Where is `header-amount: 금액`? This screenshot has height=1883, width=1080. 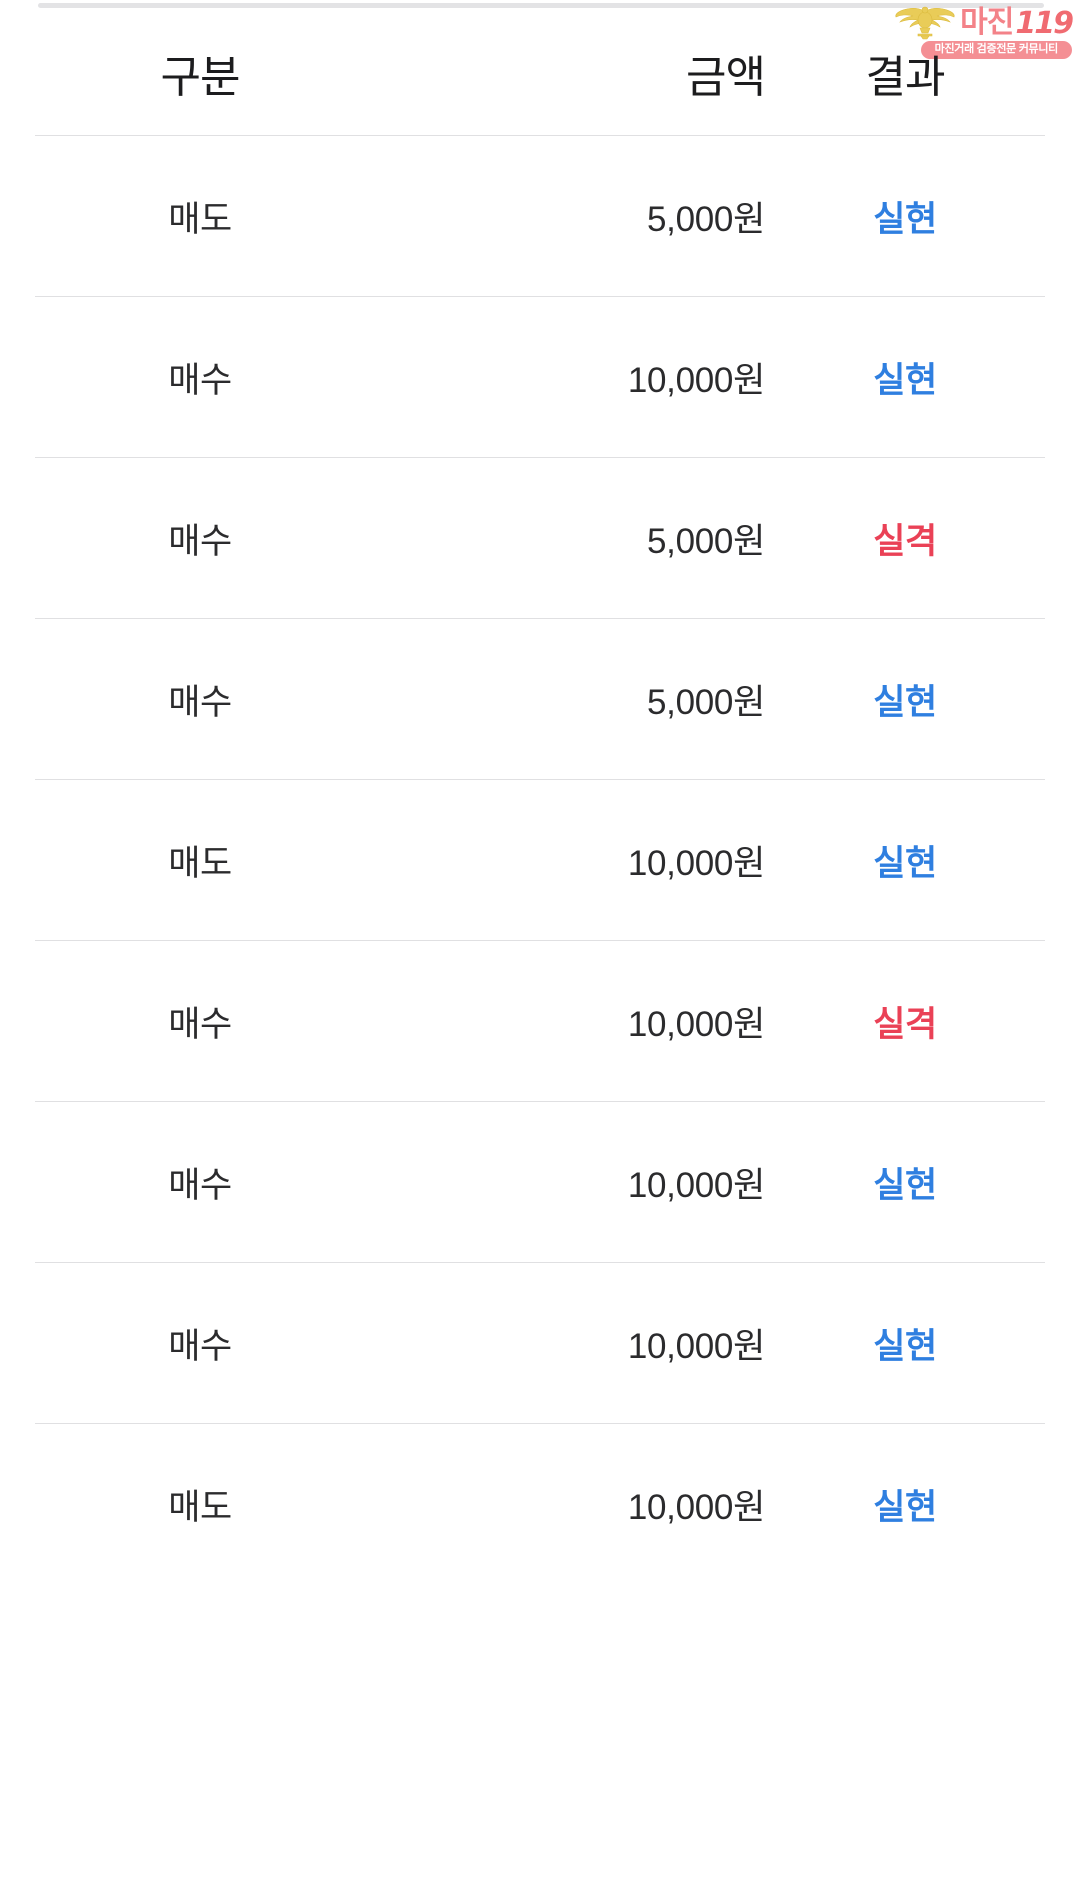 header-amount: 금액 is located at coordinates (726, 77).